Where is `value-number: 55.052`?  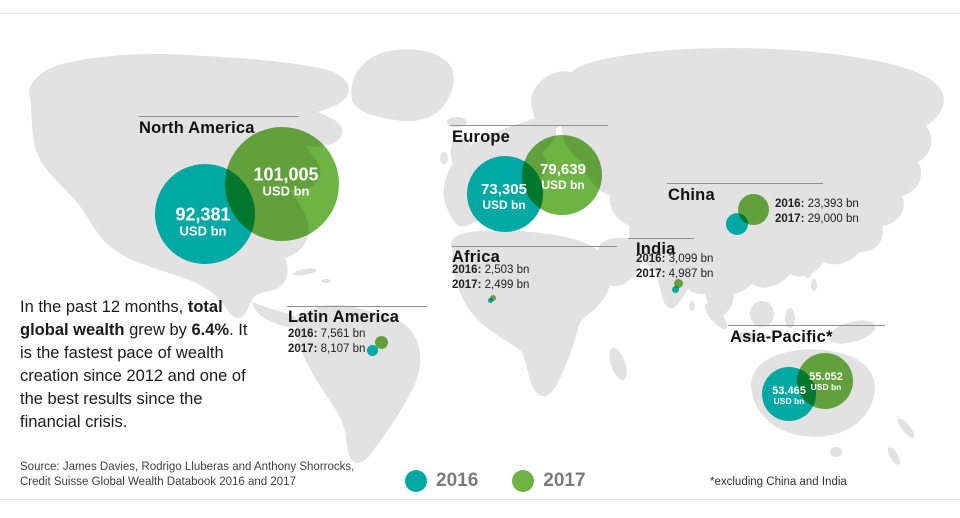
value-number: 55.052 is located at coordinates (826, 377).